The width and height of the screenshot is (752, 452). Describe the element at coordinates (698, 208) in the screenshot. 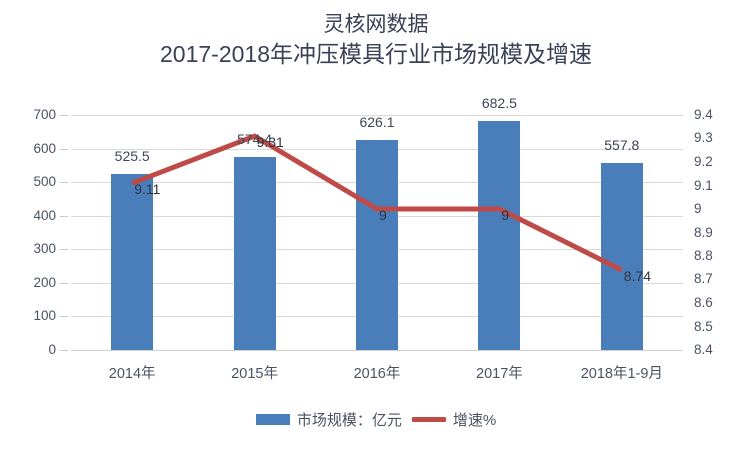

I see `y-axis-right-tick: 9` at that location.